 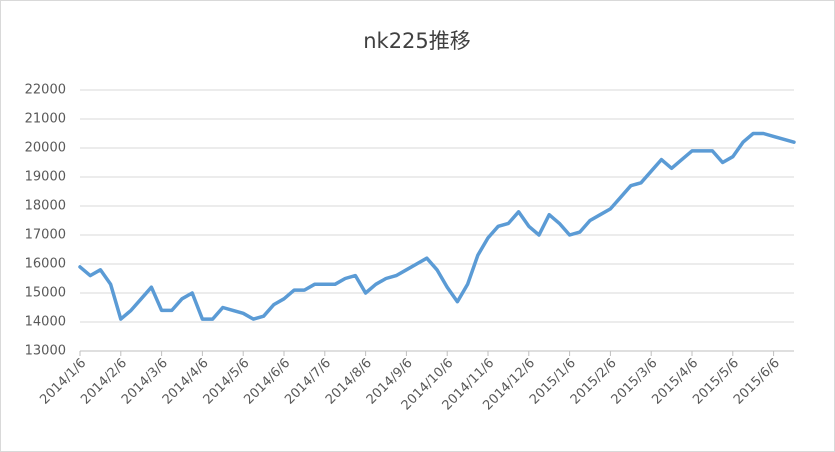 What do you see at coordinates (45, 148) in the screenshot?
I see `y-tick-label: 20000` at bounding box center [45, 148].